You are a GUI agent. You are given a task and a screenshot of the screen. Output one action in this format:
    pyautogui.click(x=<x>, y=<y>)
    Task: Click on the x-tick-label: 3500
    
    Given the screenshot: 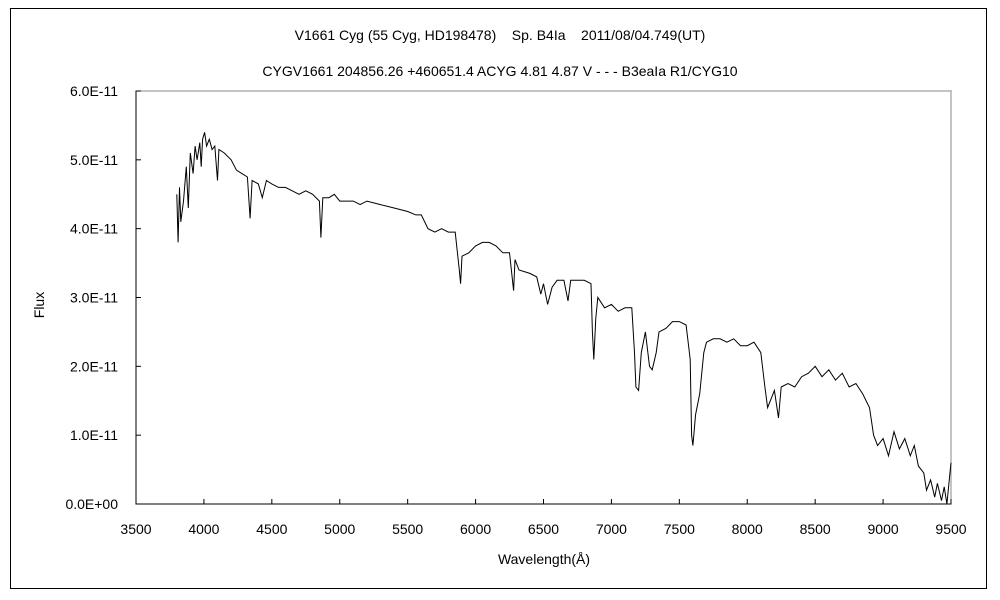 What is the action you would take?
    pyautogui.click(x=135, y=529)
    